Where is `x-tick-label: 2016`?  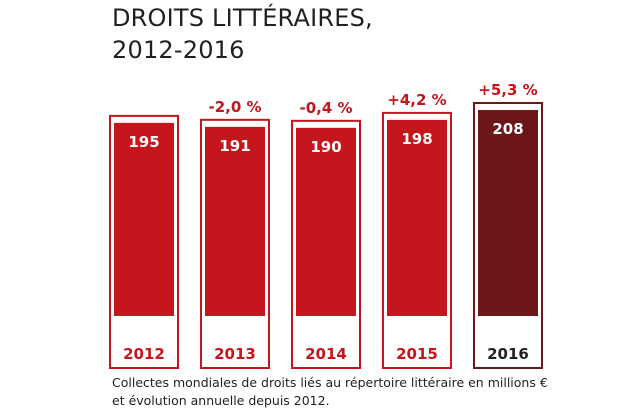 x-tick-label: 2016 is located at coordinates (508, 354).